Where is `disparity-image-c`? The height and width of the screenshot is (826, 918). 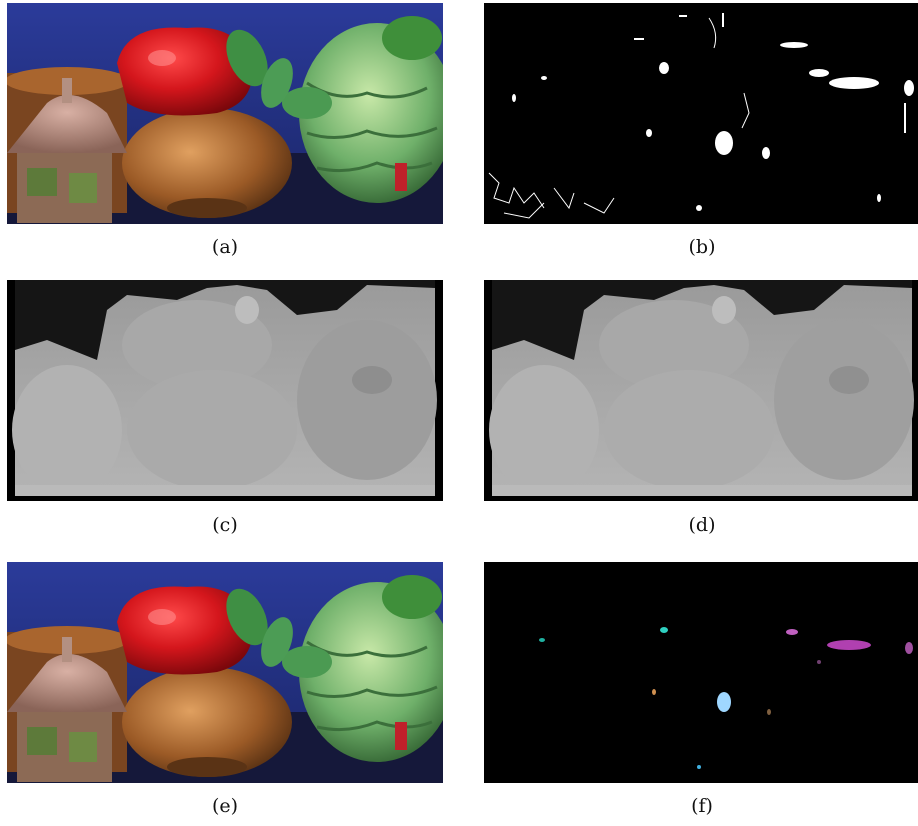
disparity-image-c is located at coordinates (225, 390).